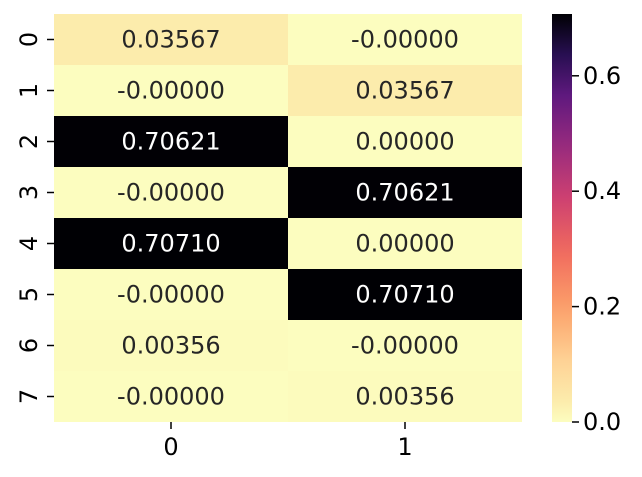  I want to click on x-tick-label: 0, so click(170, 447).